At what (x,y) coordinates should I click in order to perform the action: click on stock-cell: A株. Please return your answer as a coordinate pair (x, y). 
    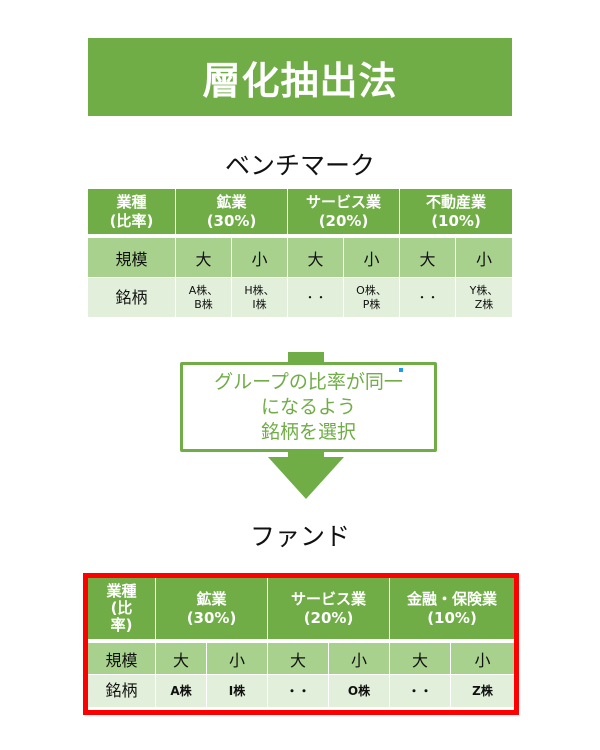
    Looking at the image, I should click on (181, 690).